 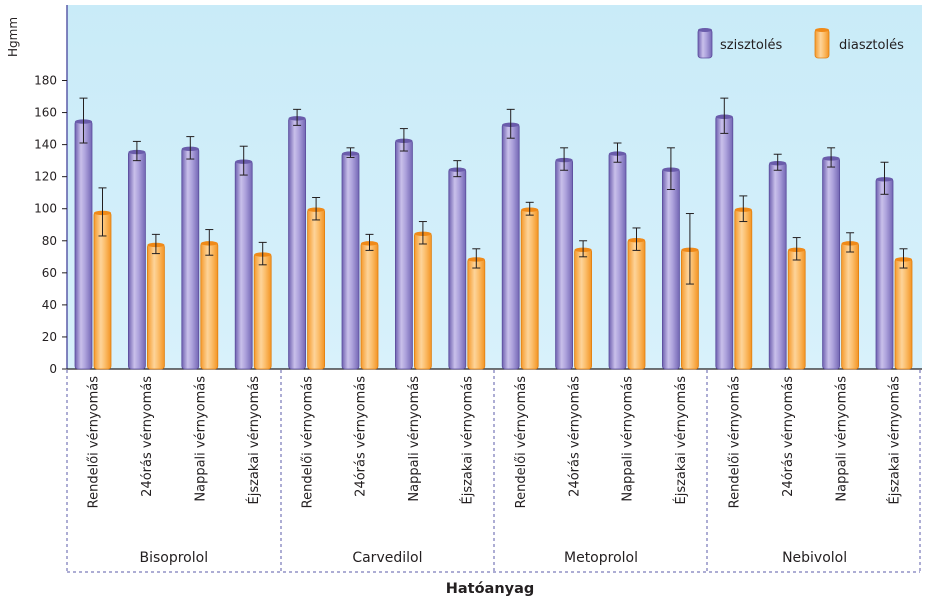 I want to click on group-label: Metoprolol, so click(x=601, y=558).